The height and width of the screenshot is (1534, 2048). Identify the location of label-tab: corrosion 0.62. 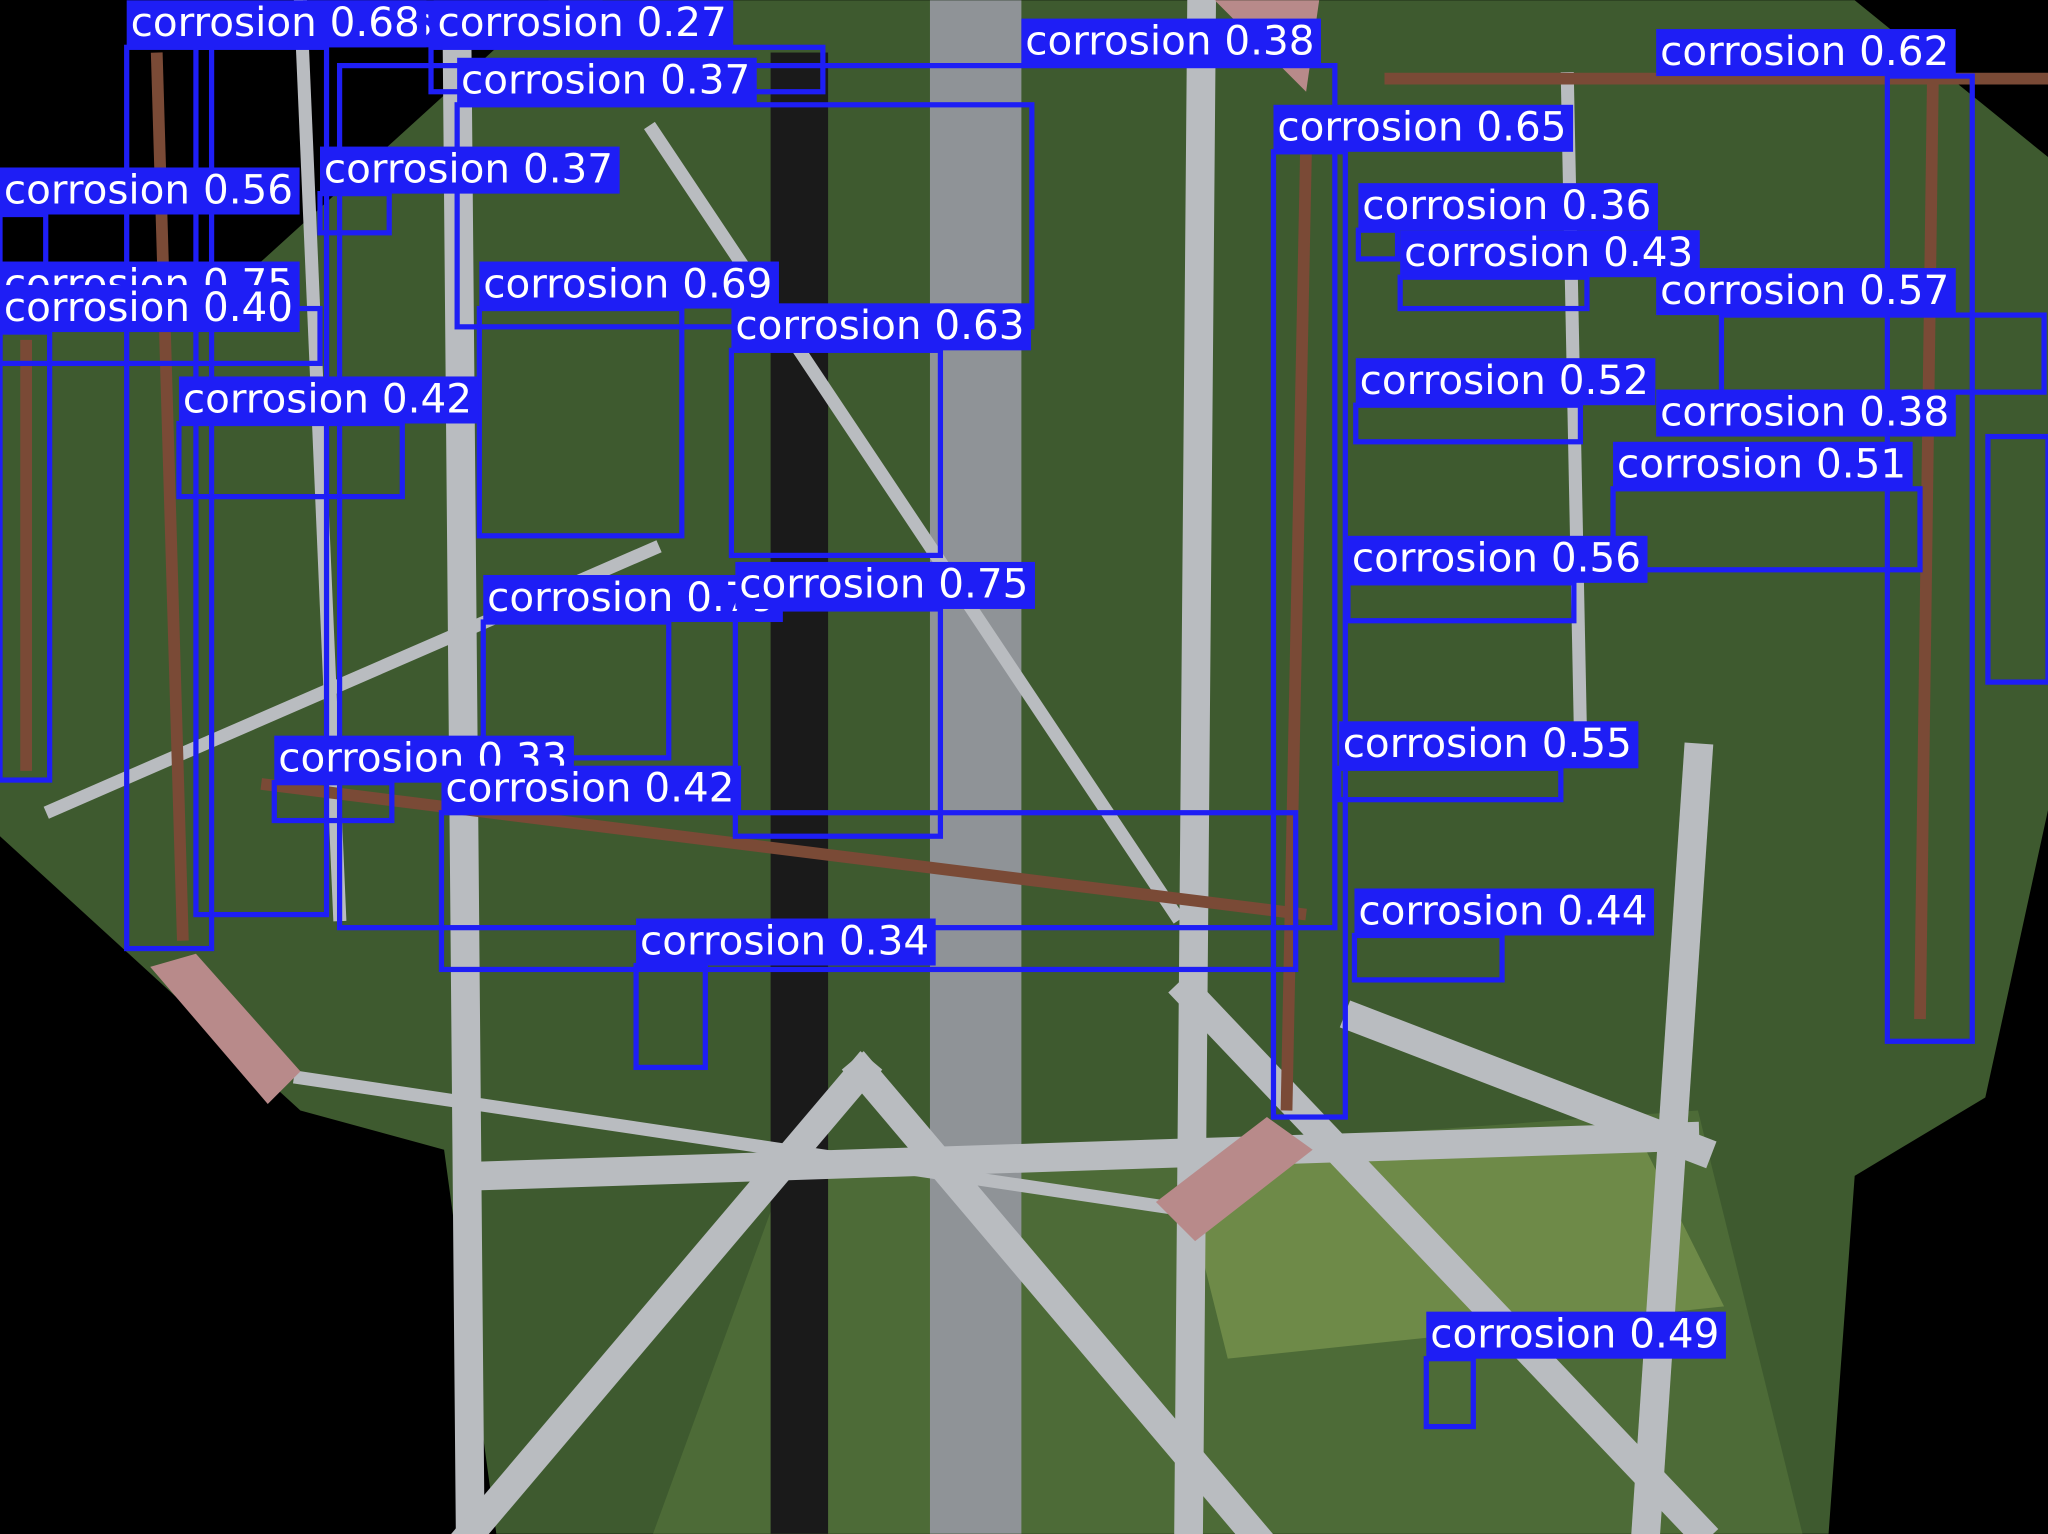
(1806, 52).